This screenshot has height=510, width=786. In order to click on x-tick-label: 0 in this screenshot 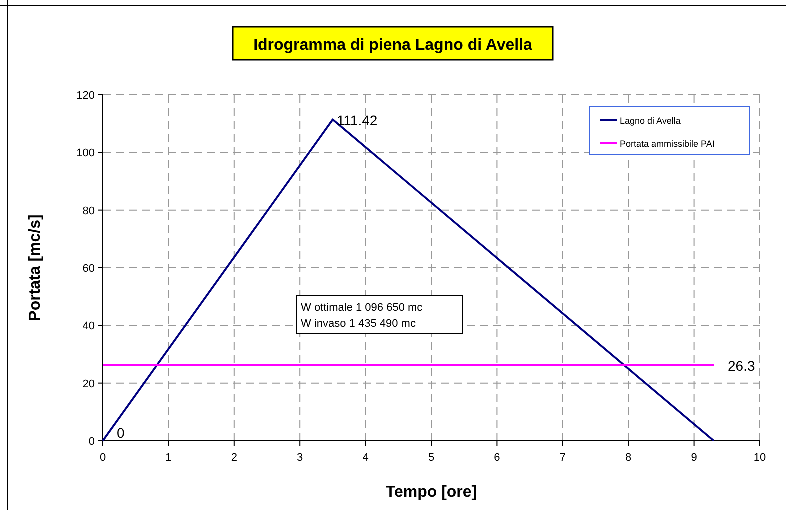, I will do `click(103, 458)`.